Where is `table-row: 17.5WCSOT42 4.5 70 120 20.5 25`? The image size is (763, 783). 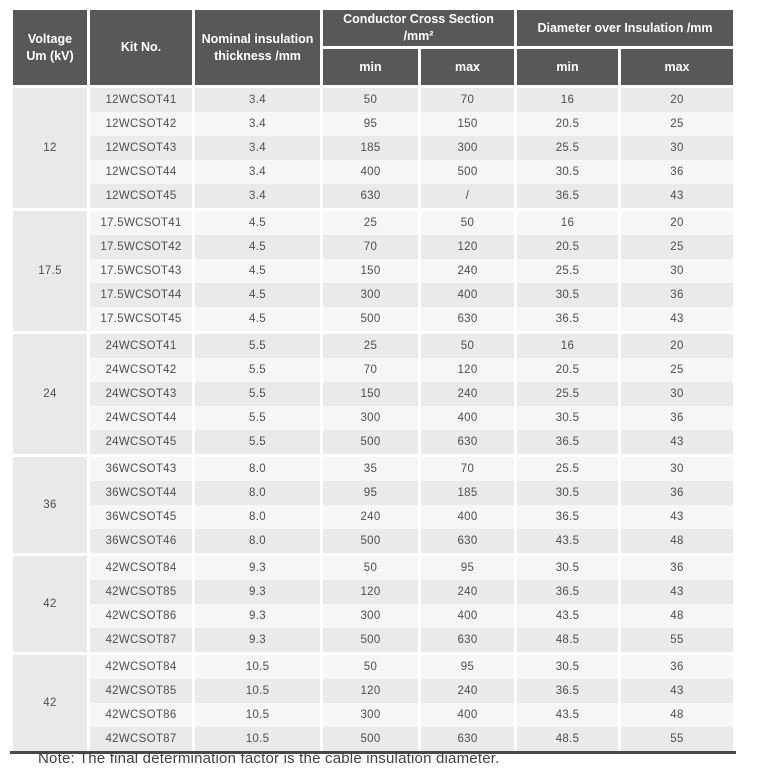 table-row: 17.5WCSOT42 4.5 70 120 20.5 25 is located at coordinates (373, 247).